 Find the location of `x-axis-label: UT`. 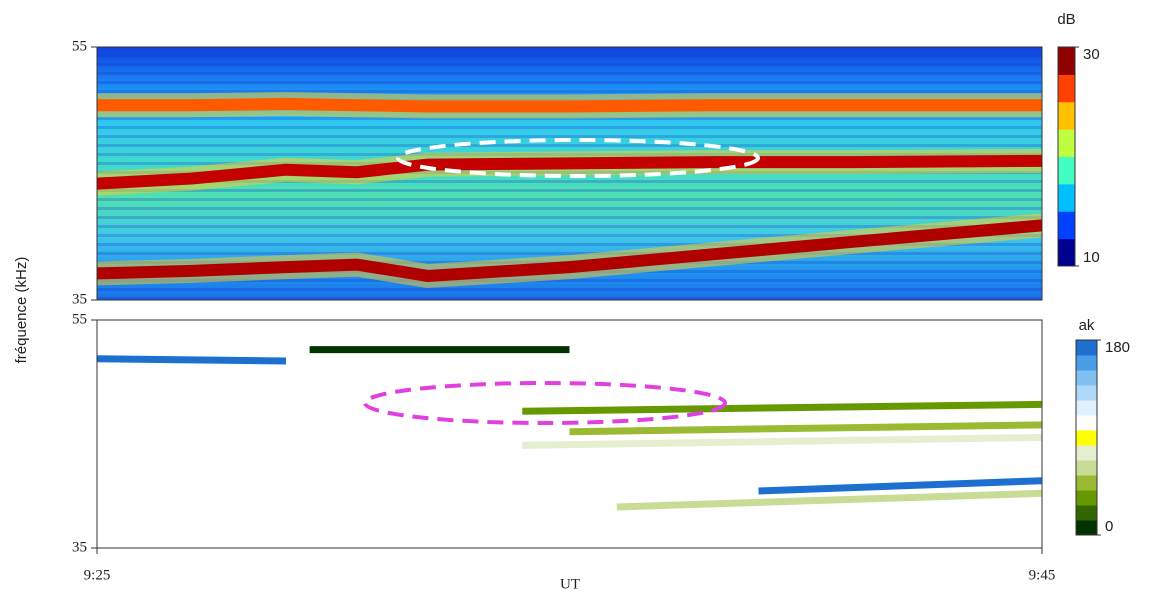

x-axis-label: UT is located at coordinates (570, 584).